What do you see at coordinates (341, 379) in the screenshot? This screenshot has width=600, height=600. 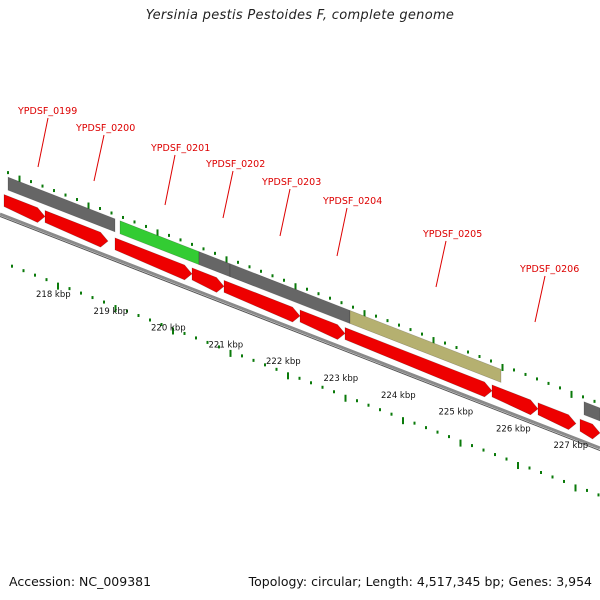 I see `kbp-label: 223 kbp` at bounding box center [341, 379].